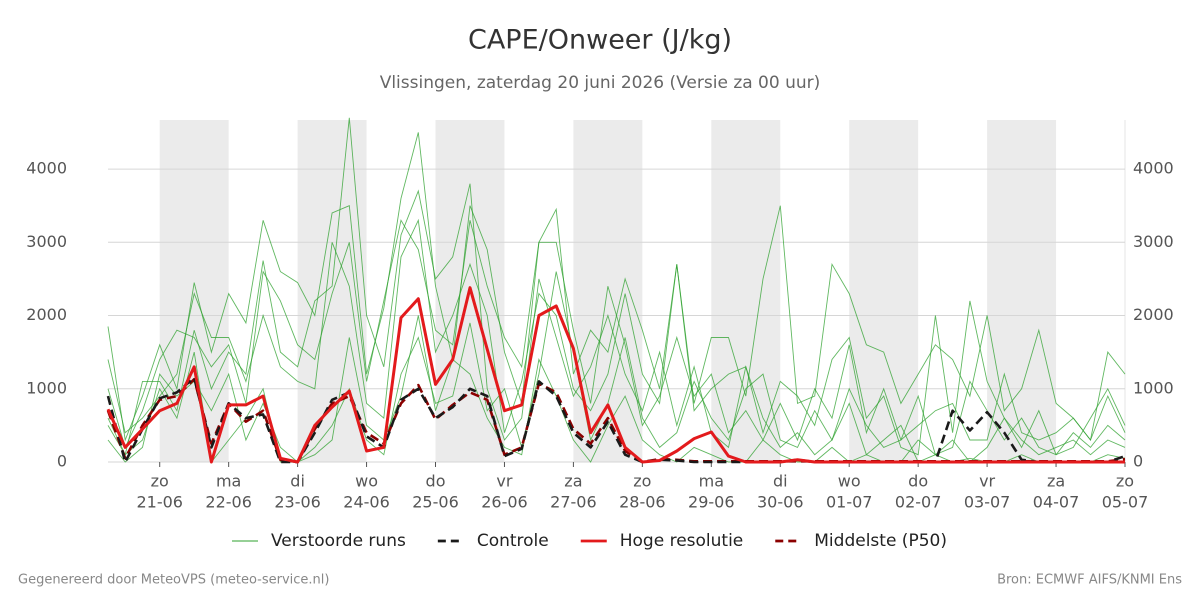  Describe the element at coordinates (504, 502) in the screenshot. I see `x-tick-date: 26-06` at that location.